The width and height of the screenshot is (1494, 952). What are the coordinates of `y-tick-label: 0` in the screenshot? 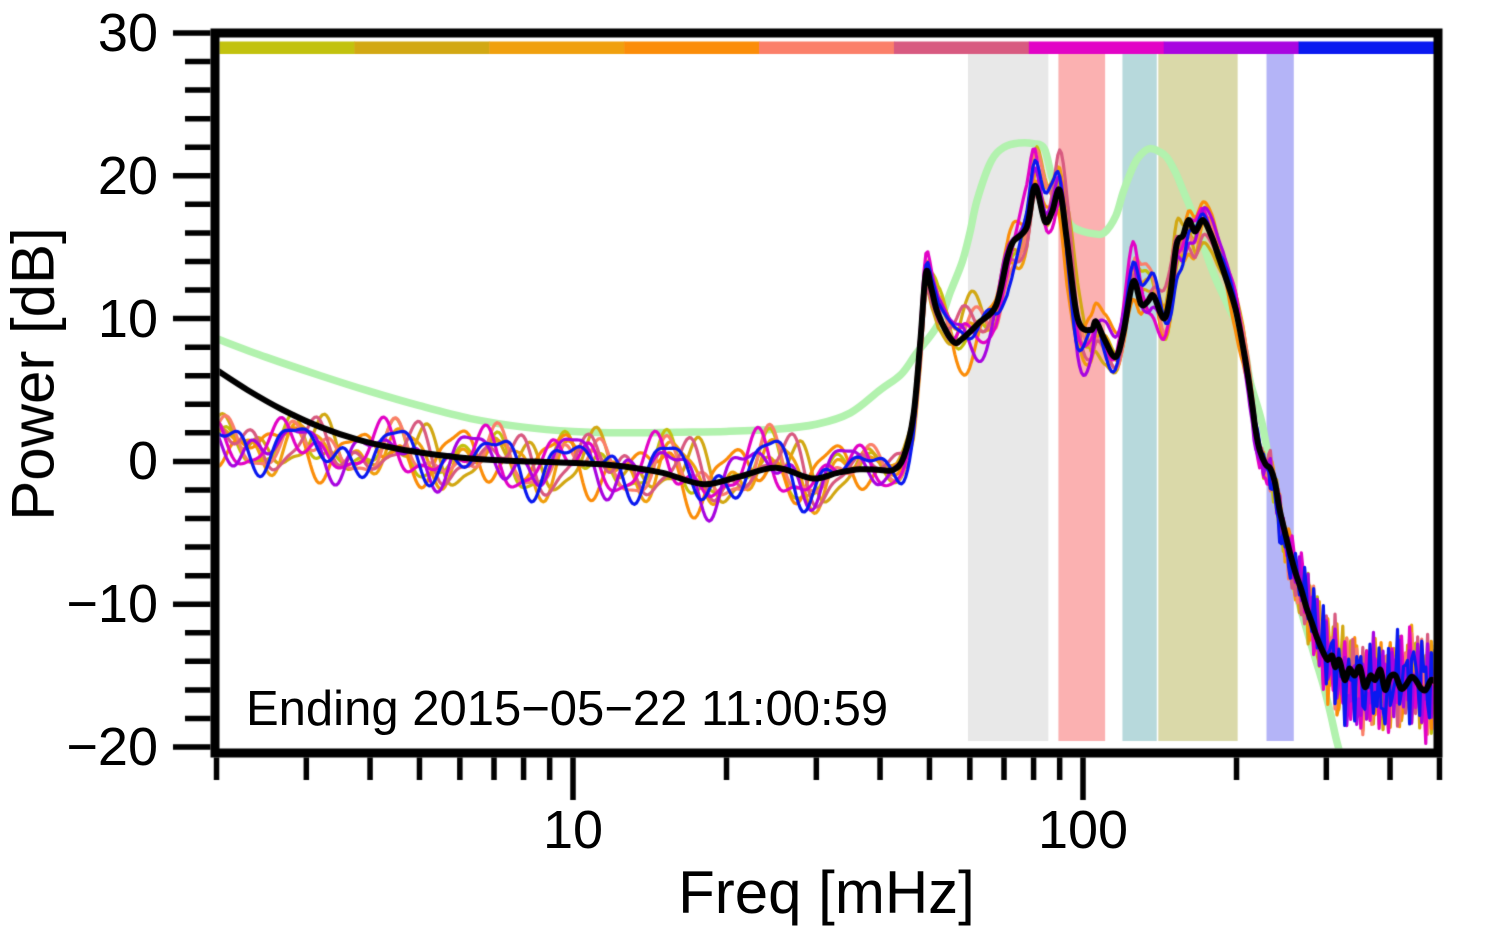 It's located at (142, 461).